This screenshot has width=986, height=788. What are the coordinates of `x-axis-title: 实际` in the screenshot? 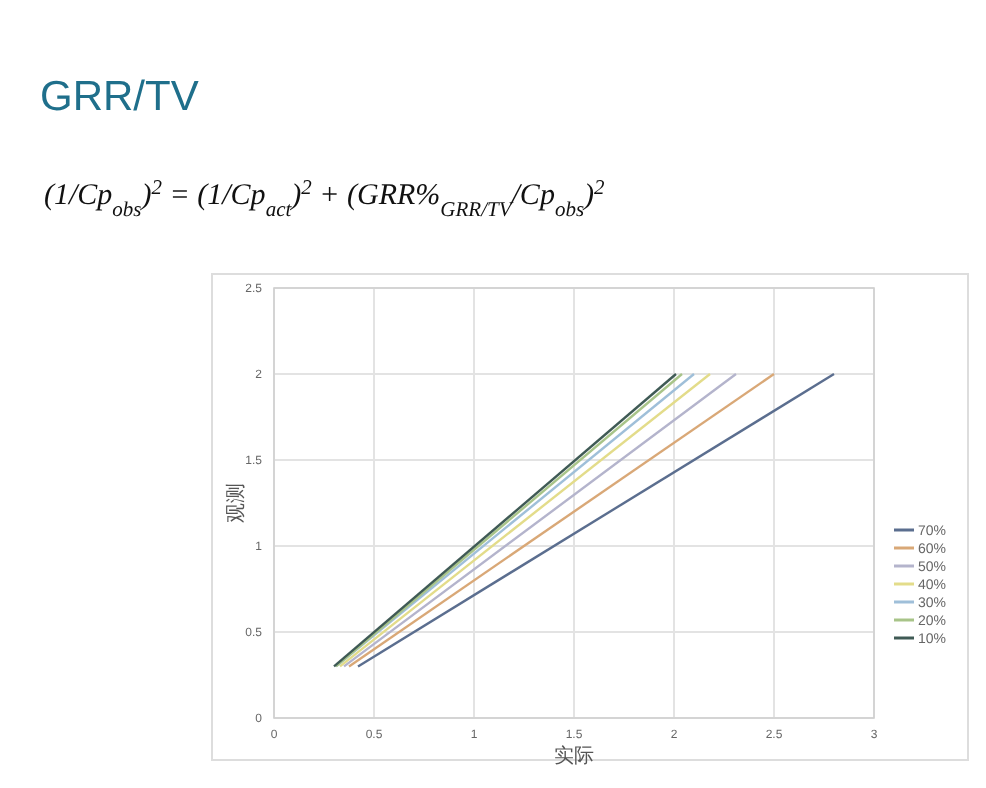 It's located at (574, 756).